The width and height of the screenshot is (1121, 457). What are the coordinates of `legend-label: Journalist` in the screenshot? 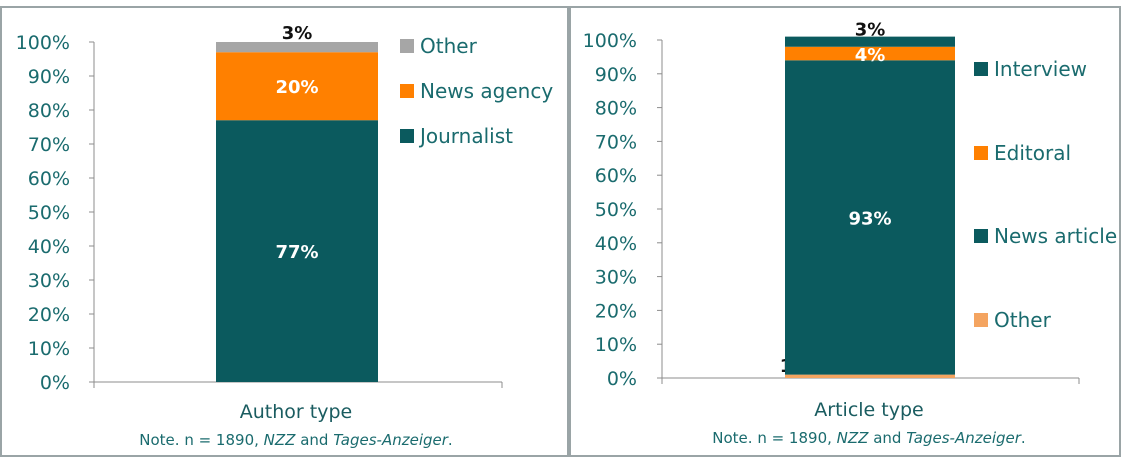 It's located at (465, 136).